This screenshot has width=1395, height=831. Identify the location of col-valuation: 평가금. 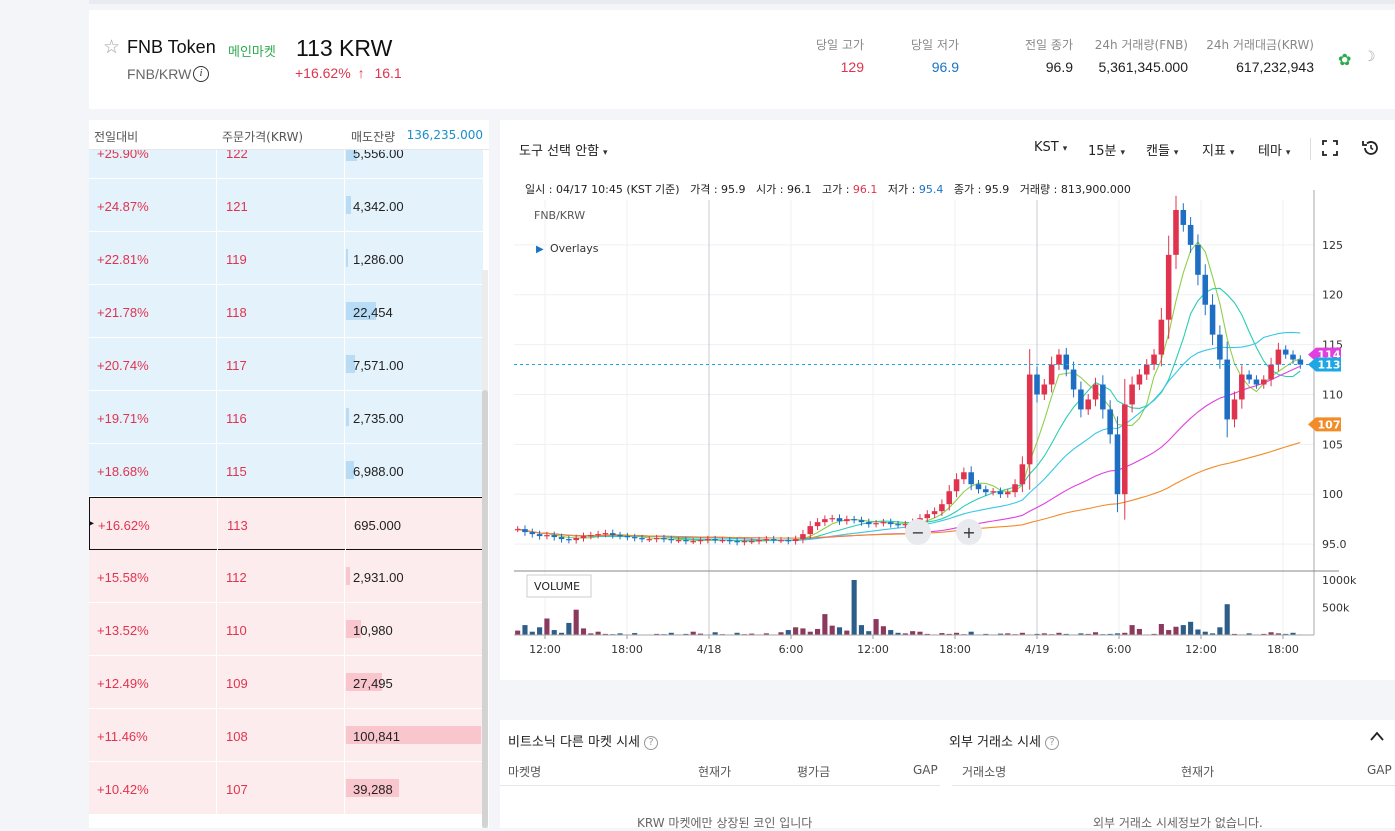
(813, 771).